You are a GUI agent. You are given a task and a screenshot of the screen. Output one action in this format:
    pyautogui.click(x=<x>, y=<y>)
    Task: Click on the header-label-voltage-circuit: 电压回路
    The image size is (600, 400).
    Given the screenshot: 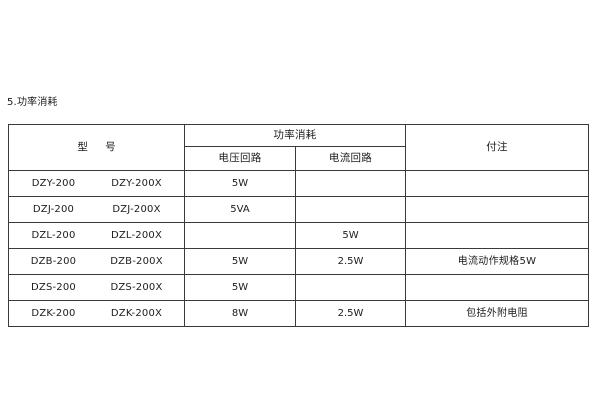 What is the action you would take?
    pyautogui.click(x=240, y=158)
    